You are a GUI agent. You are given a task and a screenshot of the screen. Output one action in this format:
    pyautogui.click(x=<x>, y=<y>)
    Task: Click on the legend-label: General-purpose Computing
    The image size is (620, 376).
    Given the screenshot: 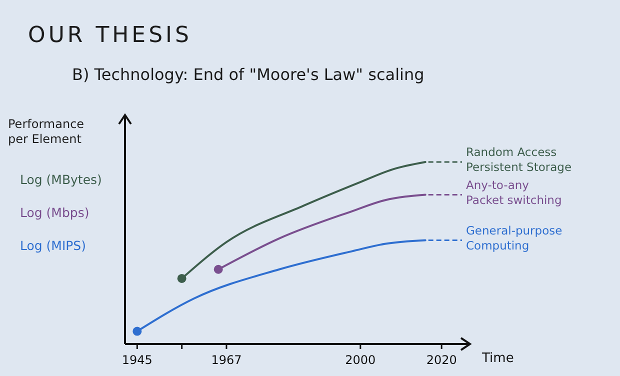 What is the action you would take?
    pyautogui.click(x=514, y=237)
    